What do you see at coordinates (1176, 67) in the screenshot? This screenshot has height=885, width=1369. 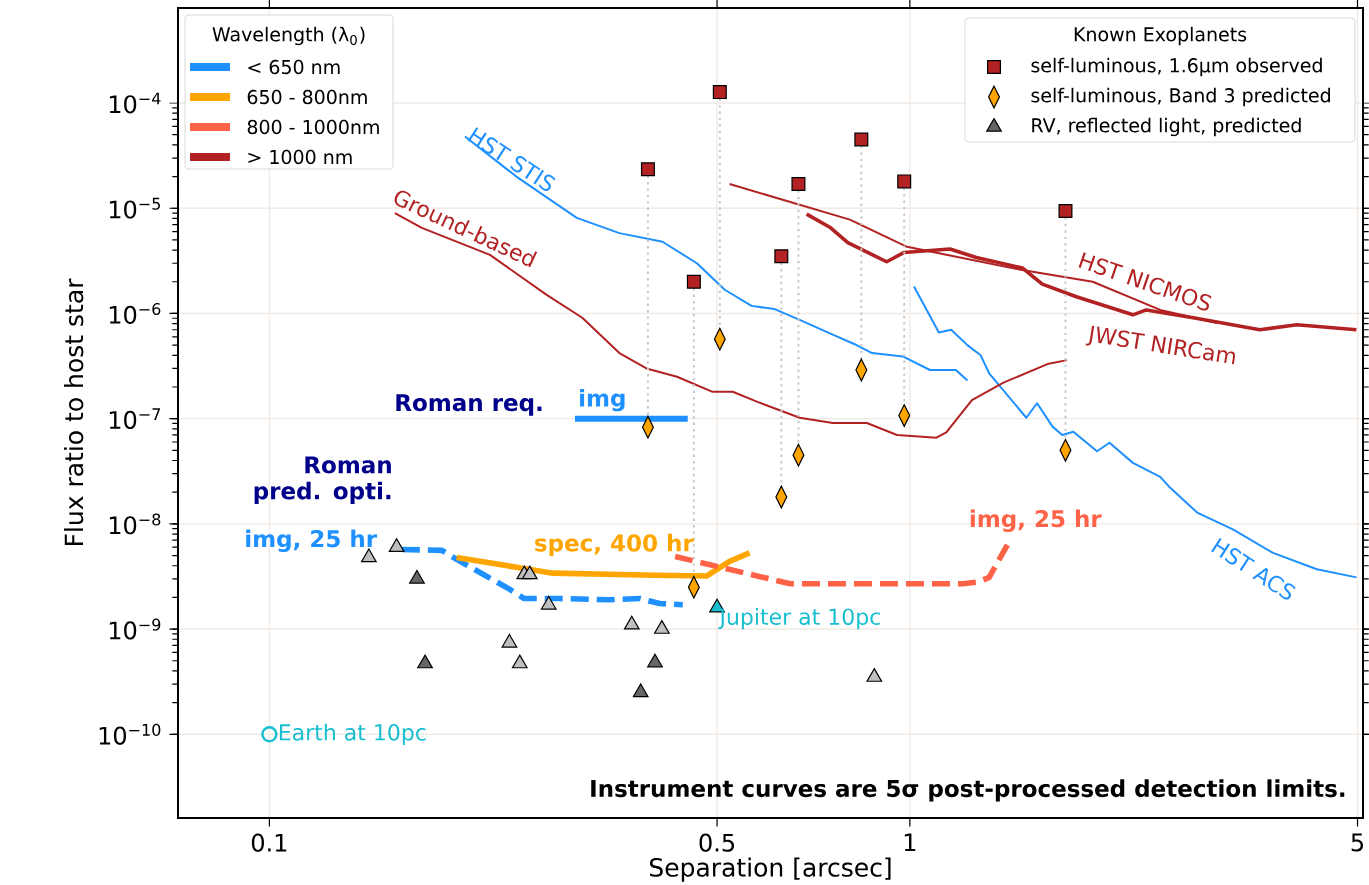 I see `legend-label: self-luminous, 1.6μm observed` at bounding box center [1176, 67].